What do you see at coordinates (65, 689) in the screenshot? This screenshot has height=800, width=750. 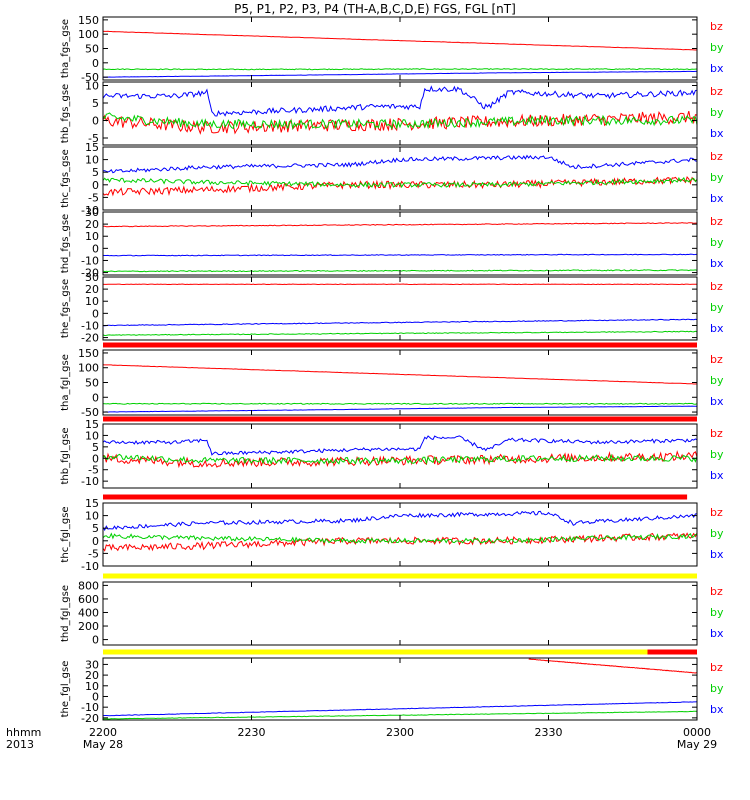 I see `y-axis-label: the_fgl_gse` at bounding box center [65, 689].